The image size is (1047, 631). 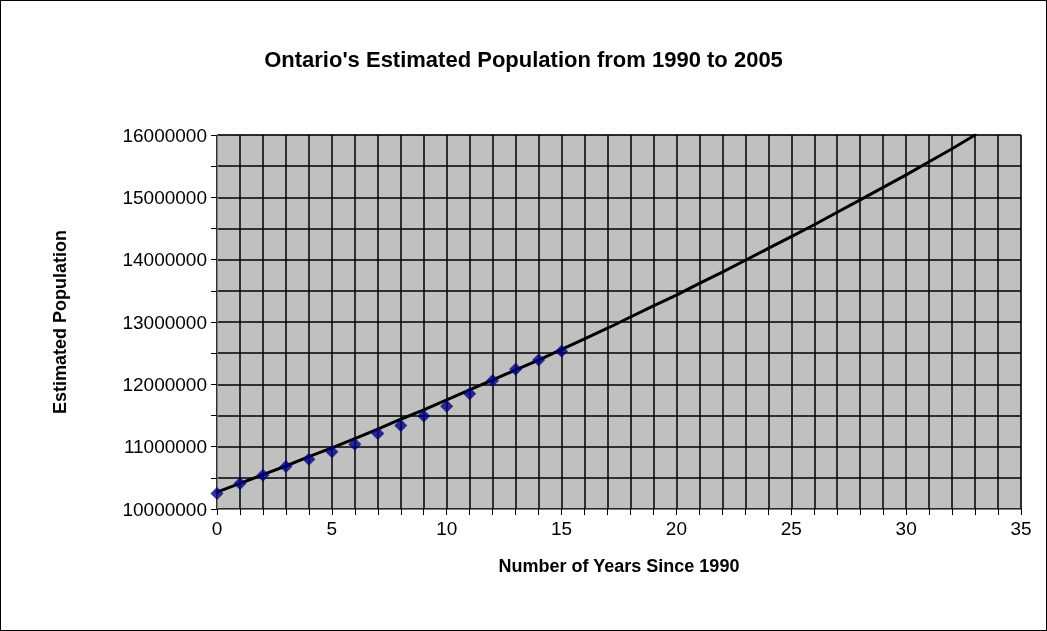 I want to click on x-tick-label: 5, so click(x=332, y=528).